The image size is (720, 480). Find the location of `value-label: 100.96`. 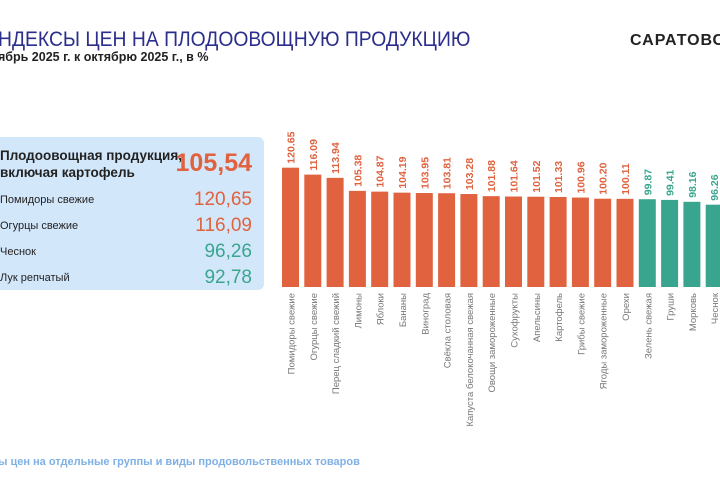

value-label: 100.96 is located at coordinates (581, 177).